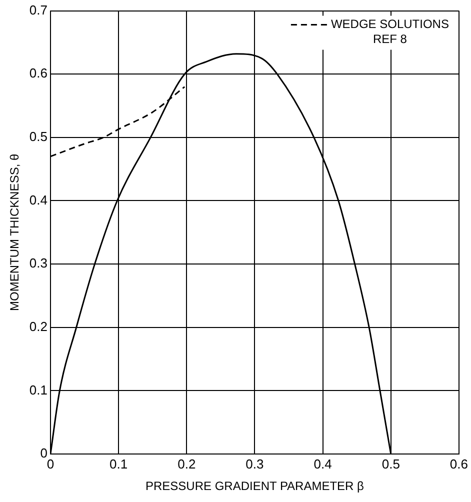  Describe the element at coordinates (38, 10) in the screenshot. I see `y-tick-label: 0.7` at that location.